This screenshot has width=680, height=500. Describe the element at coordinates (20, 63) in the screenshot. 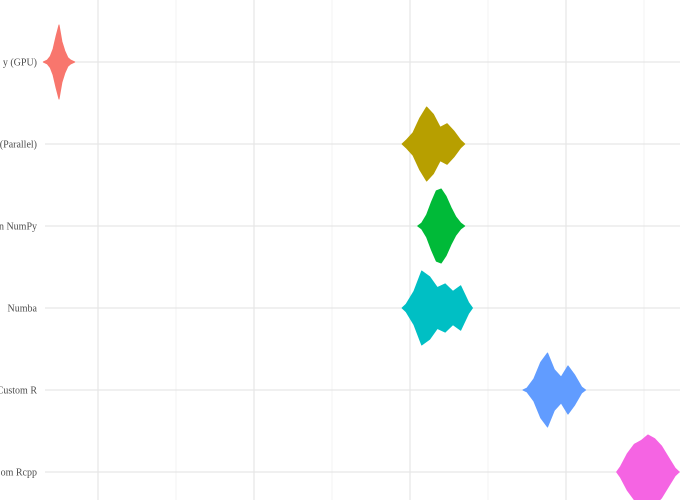

I see `category-label: y (GPU)` at that location.